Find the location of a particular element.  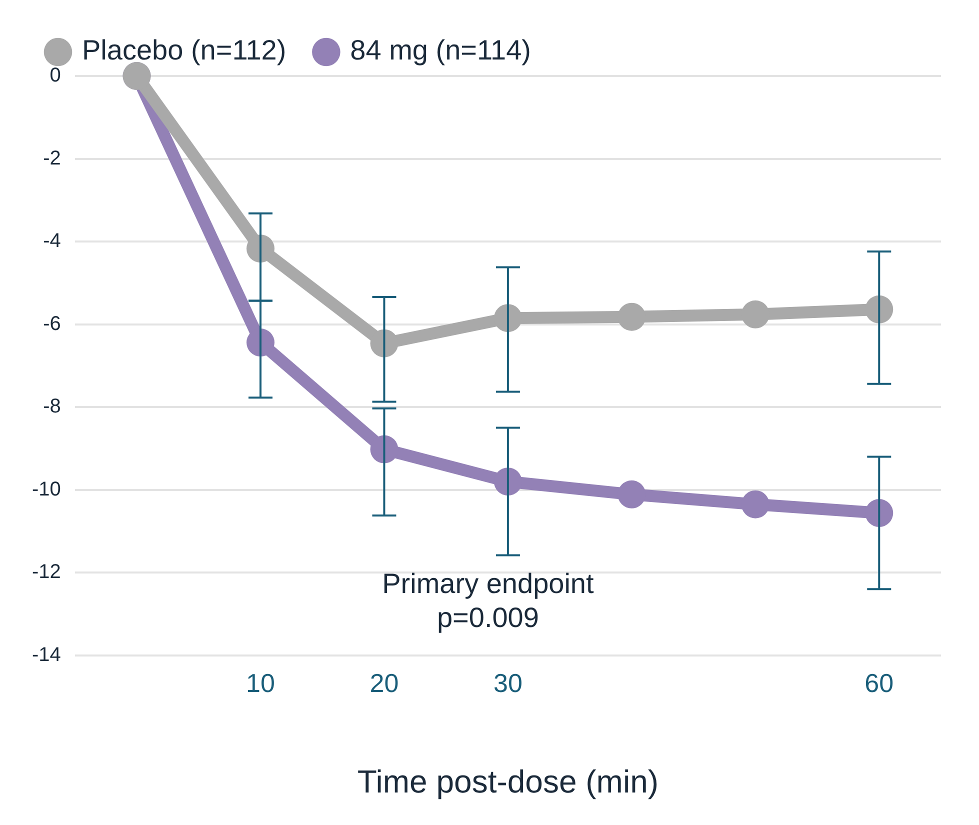

legend-label: 84 mg (n=114) is located at coordinates (440, 50).